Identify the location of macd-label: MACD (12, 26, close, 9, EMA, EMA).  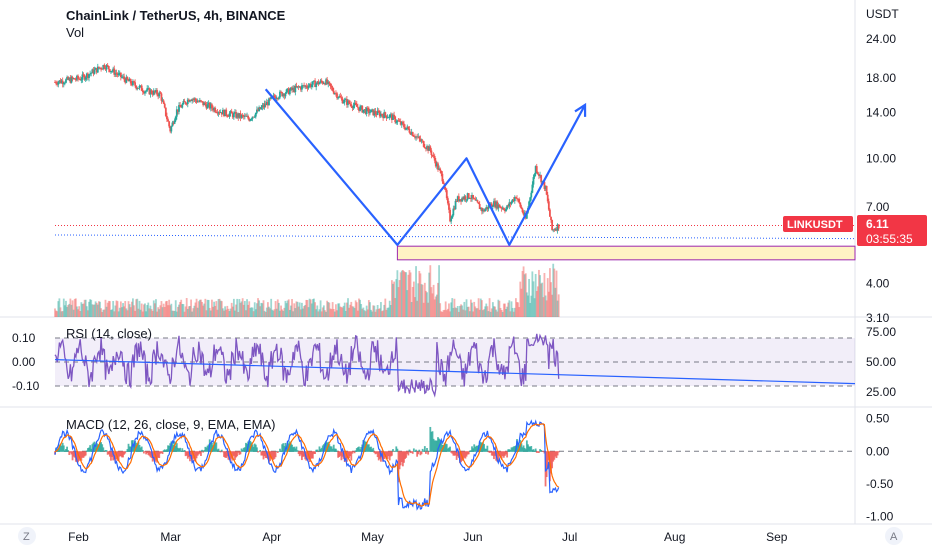
(171, 424).